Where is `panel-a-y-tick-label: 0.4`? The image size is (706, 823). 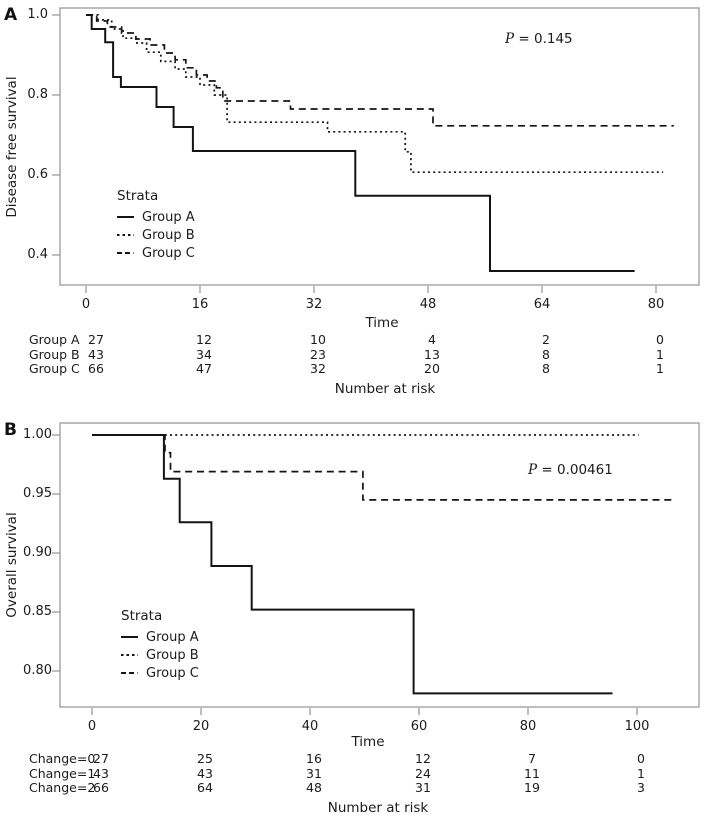 panel-a-y-tick-label: 0.4 is located at coordinates (37, 254).